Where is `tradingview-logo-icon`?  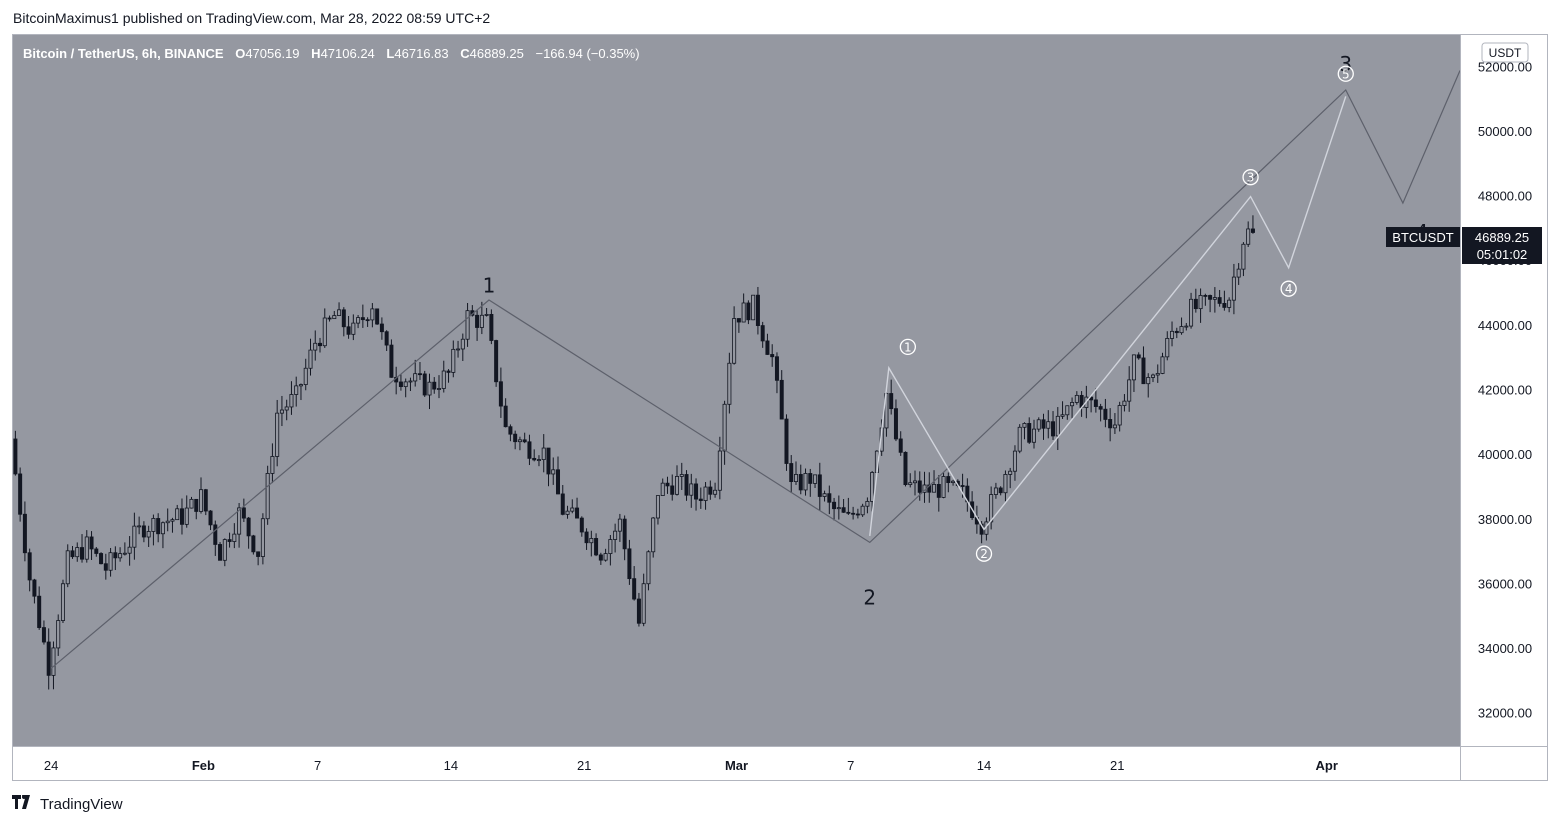
tradingview-logo-icon is located at coordinates (23, 803).